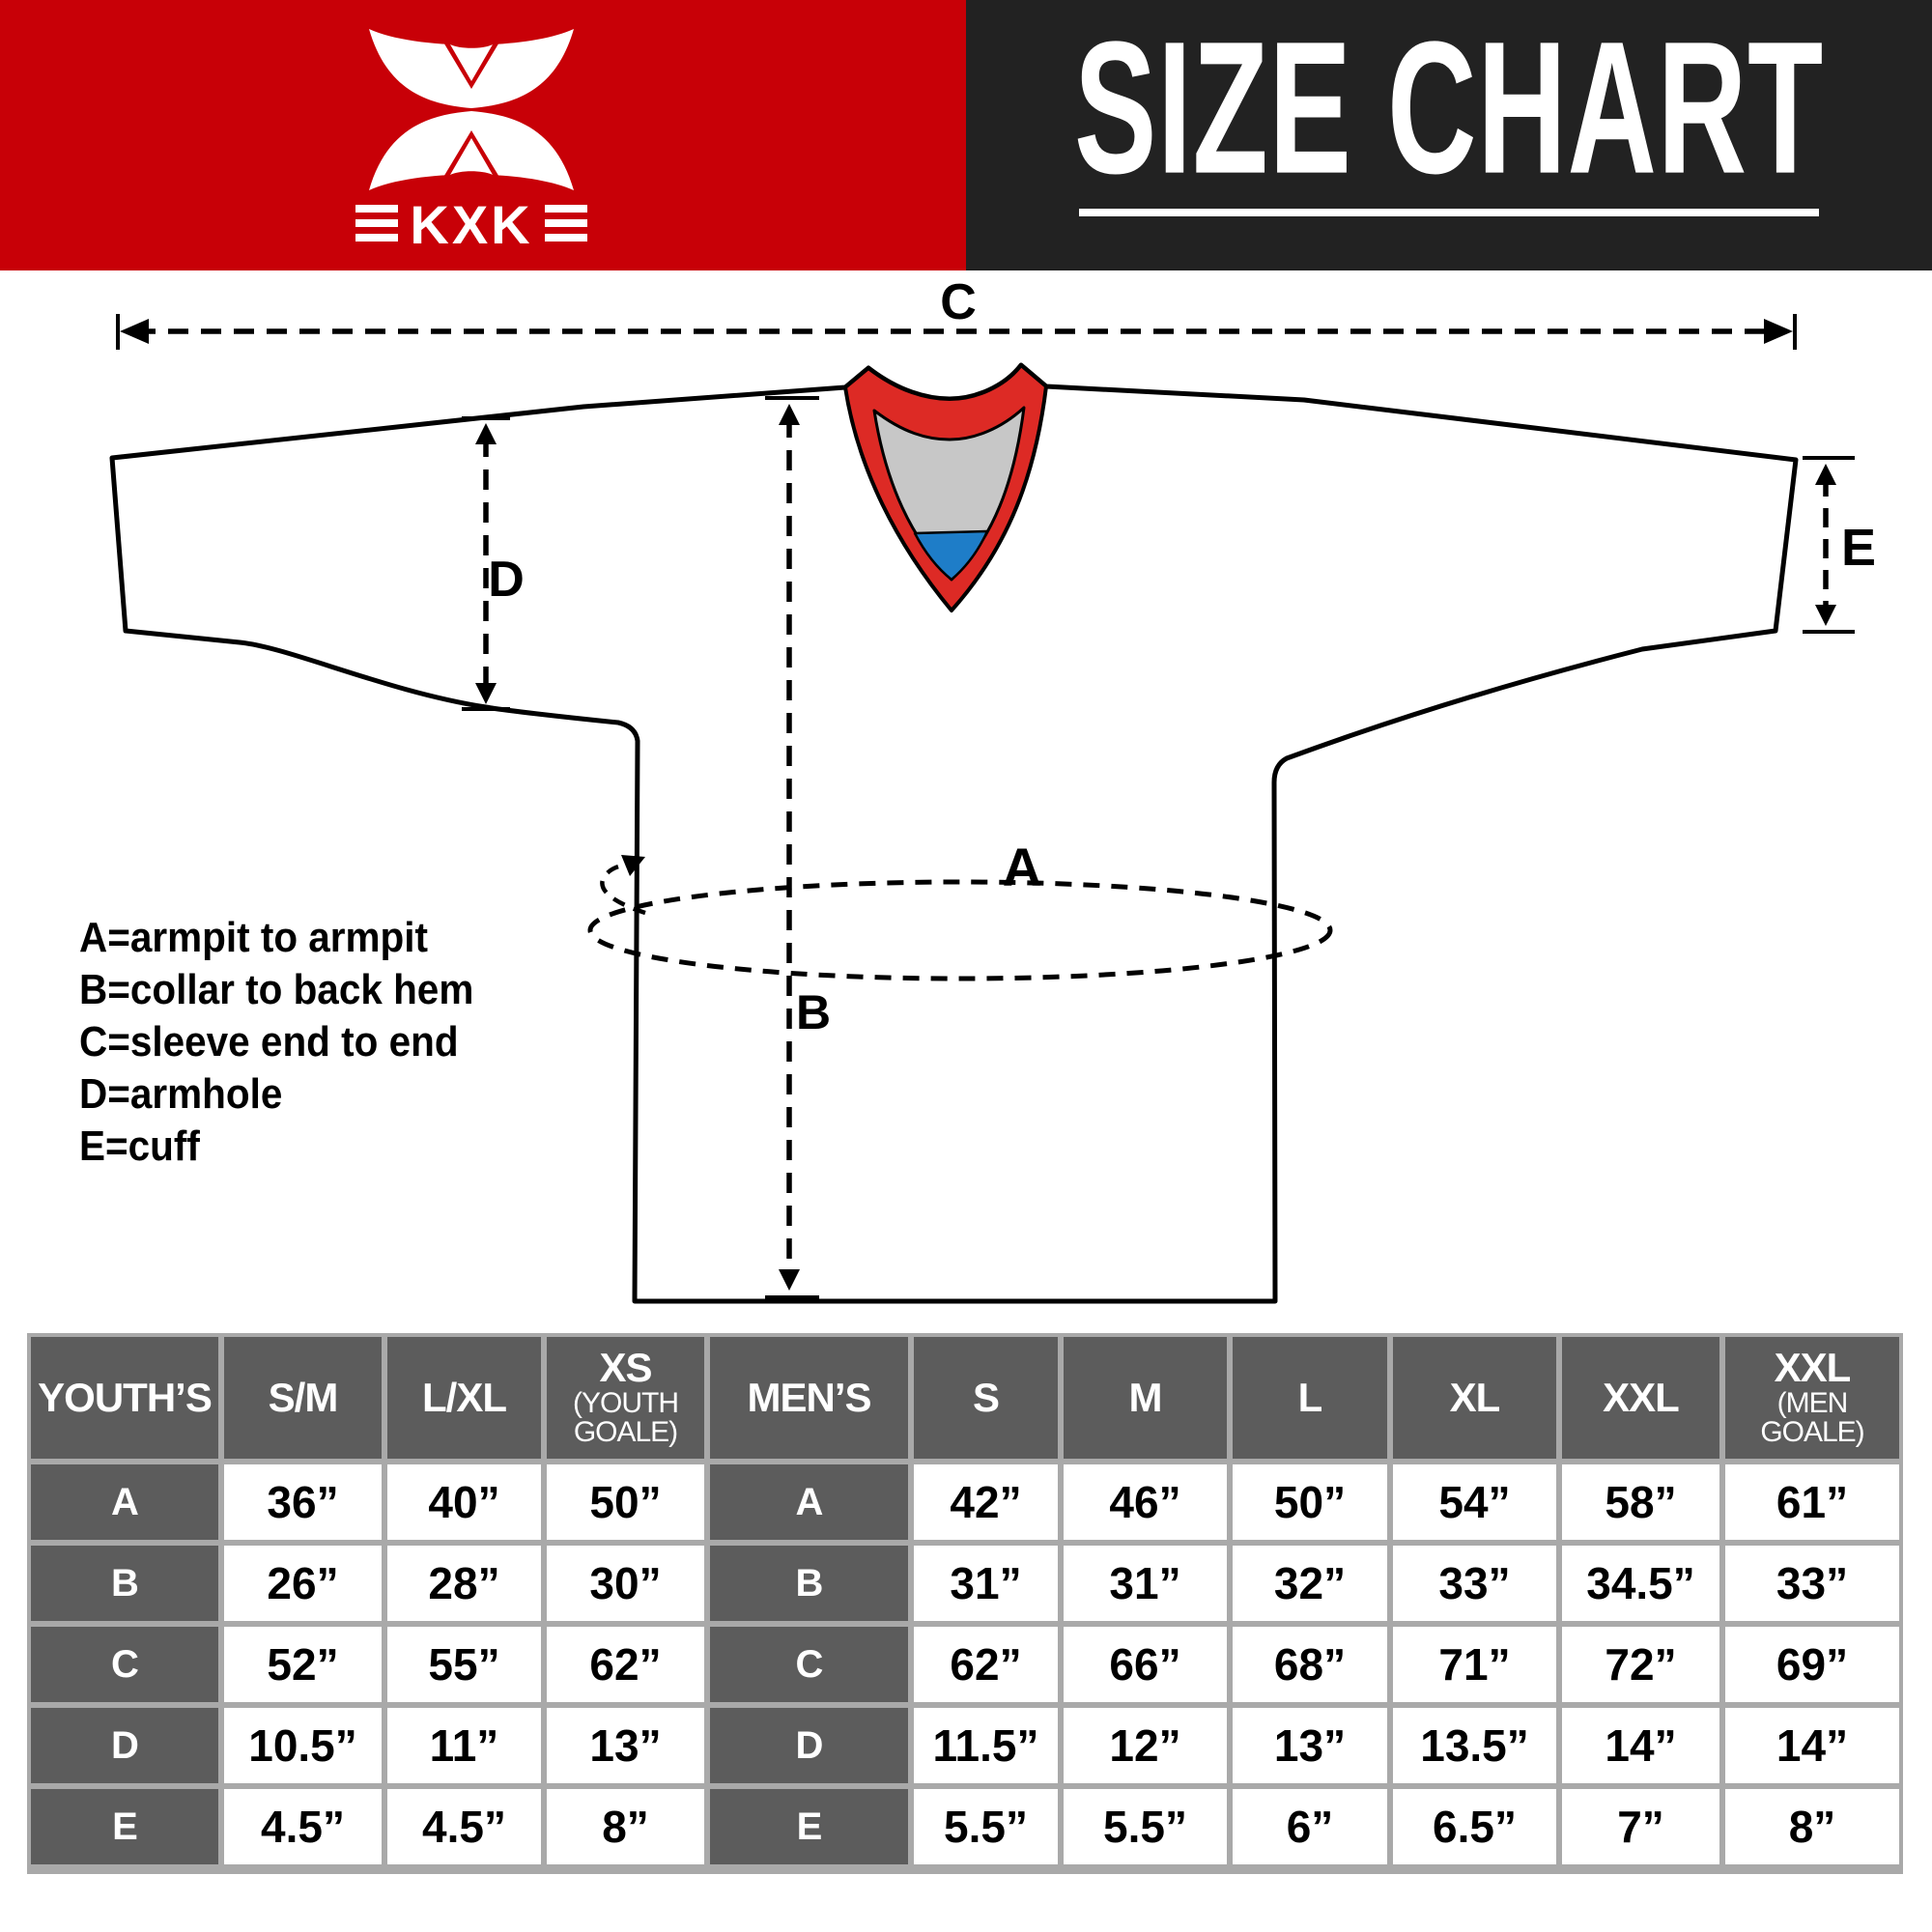 The image size is (1932, 1932). Describe the element at coordinates (1812, 1583) in the screenshot. I see `cell-b-mens-goalie: 33”` at that location.